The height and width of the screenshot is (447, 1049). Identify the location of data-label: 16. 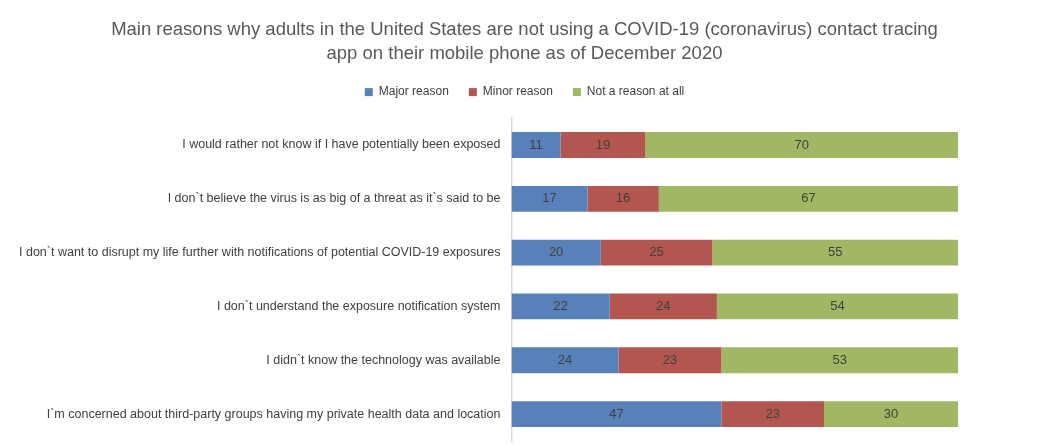
(623, 198).